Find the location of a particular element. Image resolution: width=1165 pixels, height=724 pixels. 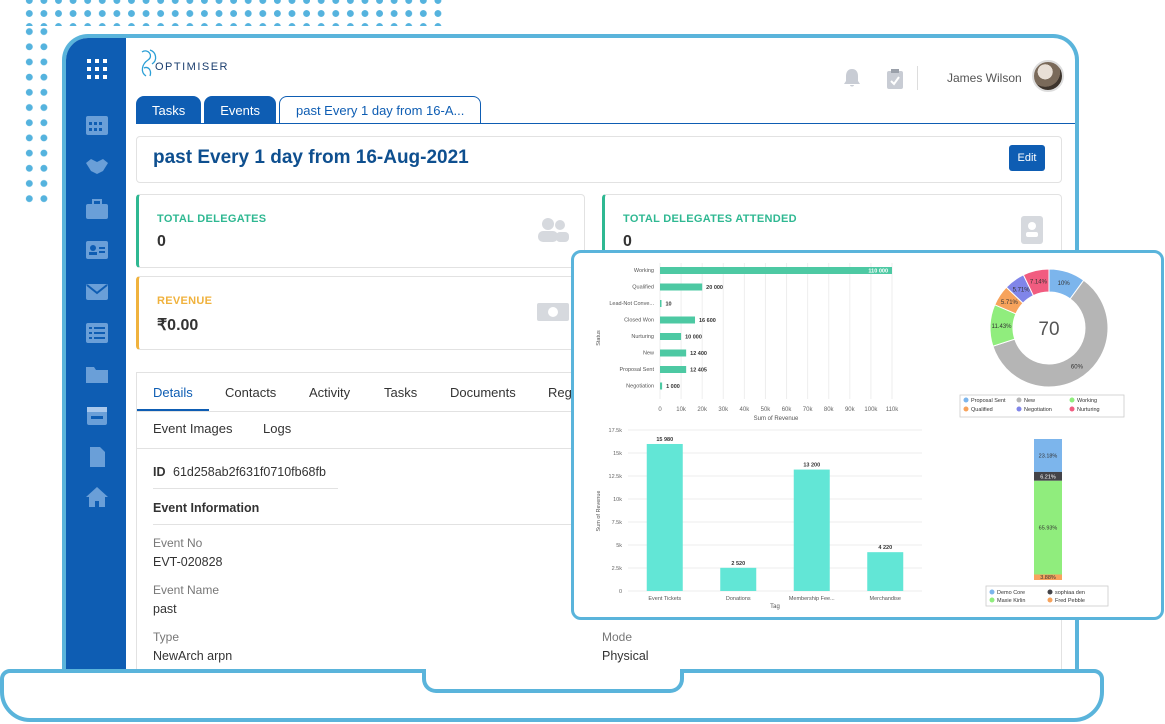

tab-logs: Logs is located at coordinates (277, 428).